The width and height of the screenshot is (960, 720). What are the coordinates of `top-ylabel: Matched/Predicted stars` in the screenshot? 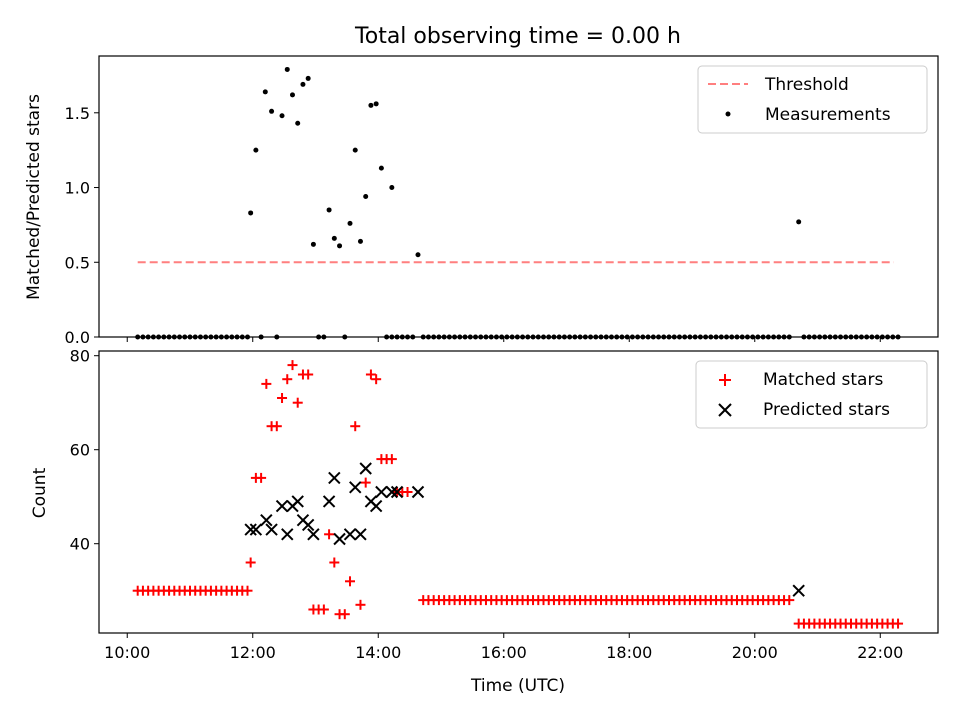 It's located at (34, 197).